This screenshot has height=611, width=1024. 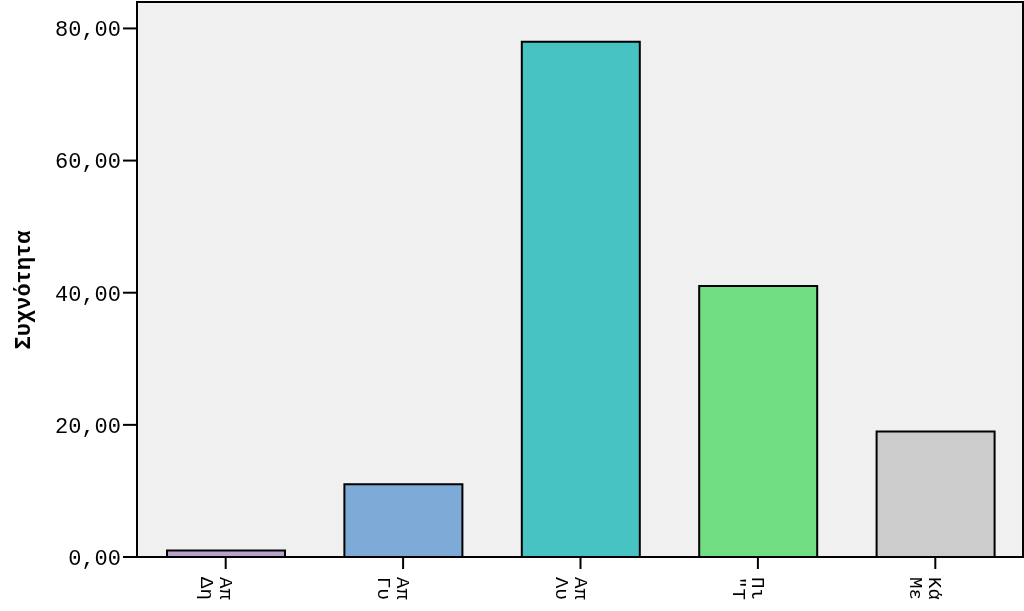 What do you see at coordinates (87, 427) in the screenshot?
I see `y-tick-label: 20,00` at bounding box center [87, 427].